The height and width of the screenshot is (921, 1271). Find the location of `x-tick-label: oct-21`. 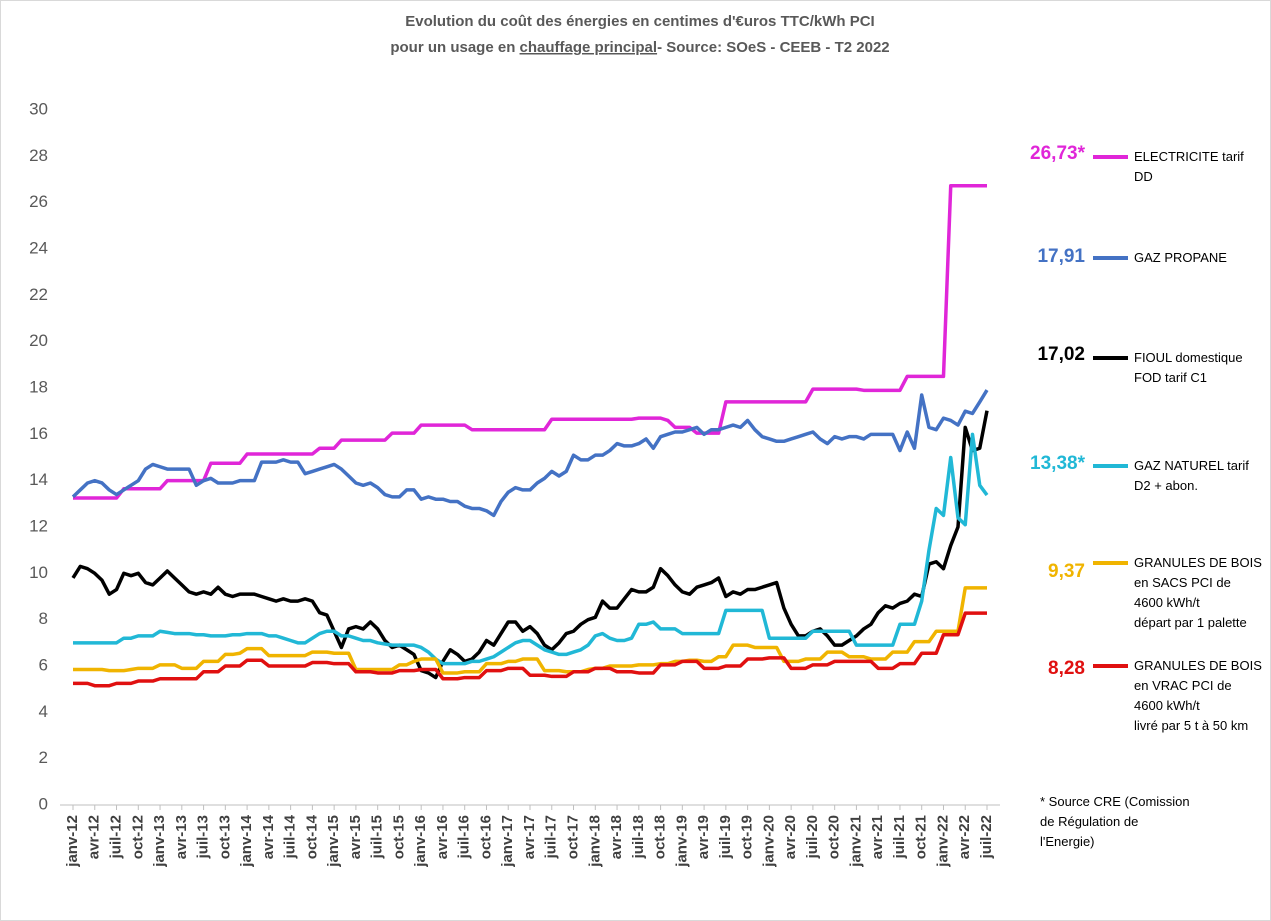

x-tick-label: oct-21 is located at coordinates (921, 837).